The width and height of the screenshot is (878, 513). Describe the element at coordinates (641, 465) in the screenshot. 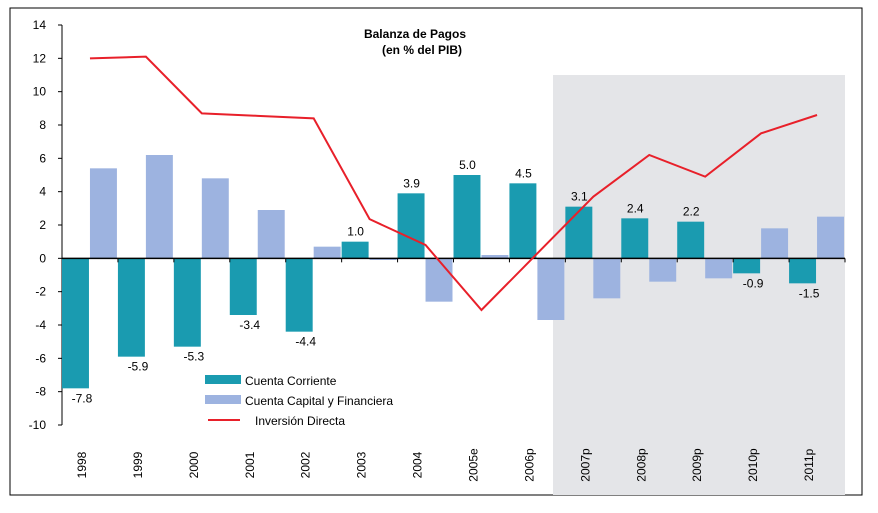

I see `x-tick-label: 2008p` at that location.